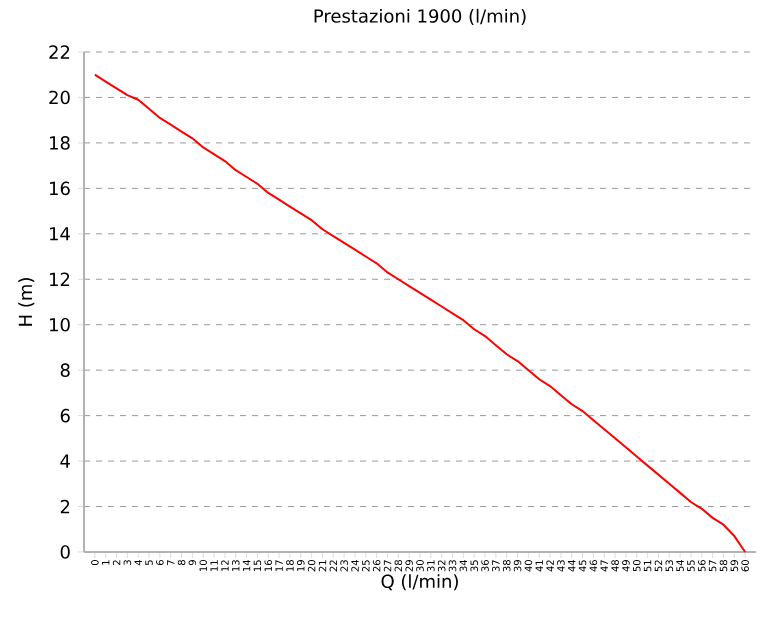  Describe the element at coordinates (420, 16) in the screenshot. I see `chart-title: Prestazioni 1900 (l/min)` at that location.